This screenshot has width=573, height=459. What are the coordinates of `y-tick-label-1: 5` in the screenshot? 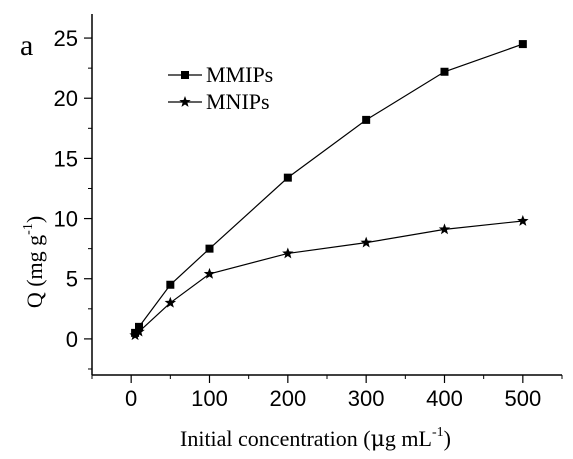 It's located at (72, 279).